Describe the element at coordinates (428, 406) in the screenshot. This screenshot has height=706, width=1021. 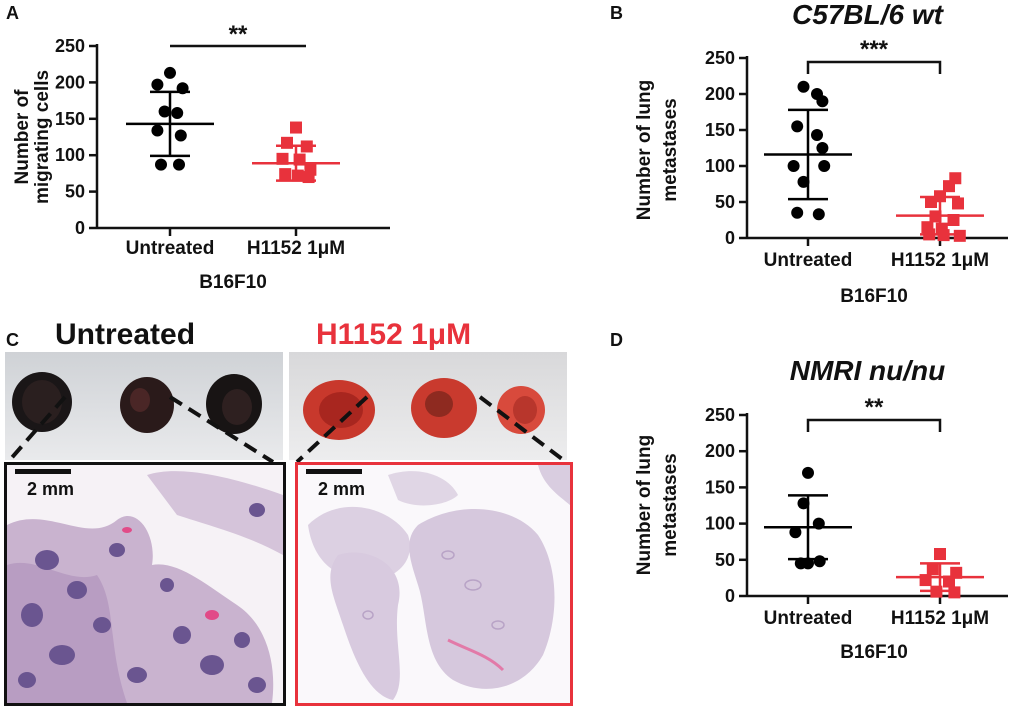
I see `lung-photo-treated` at that location.